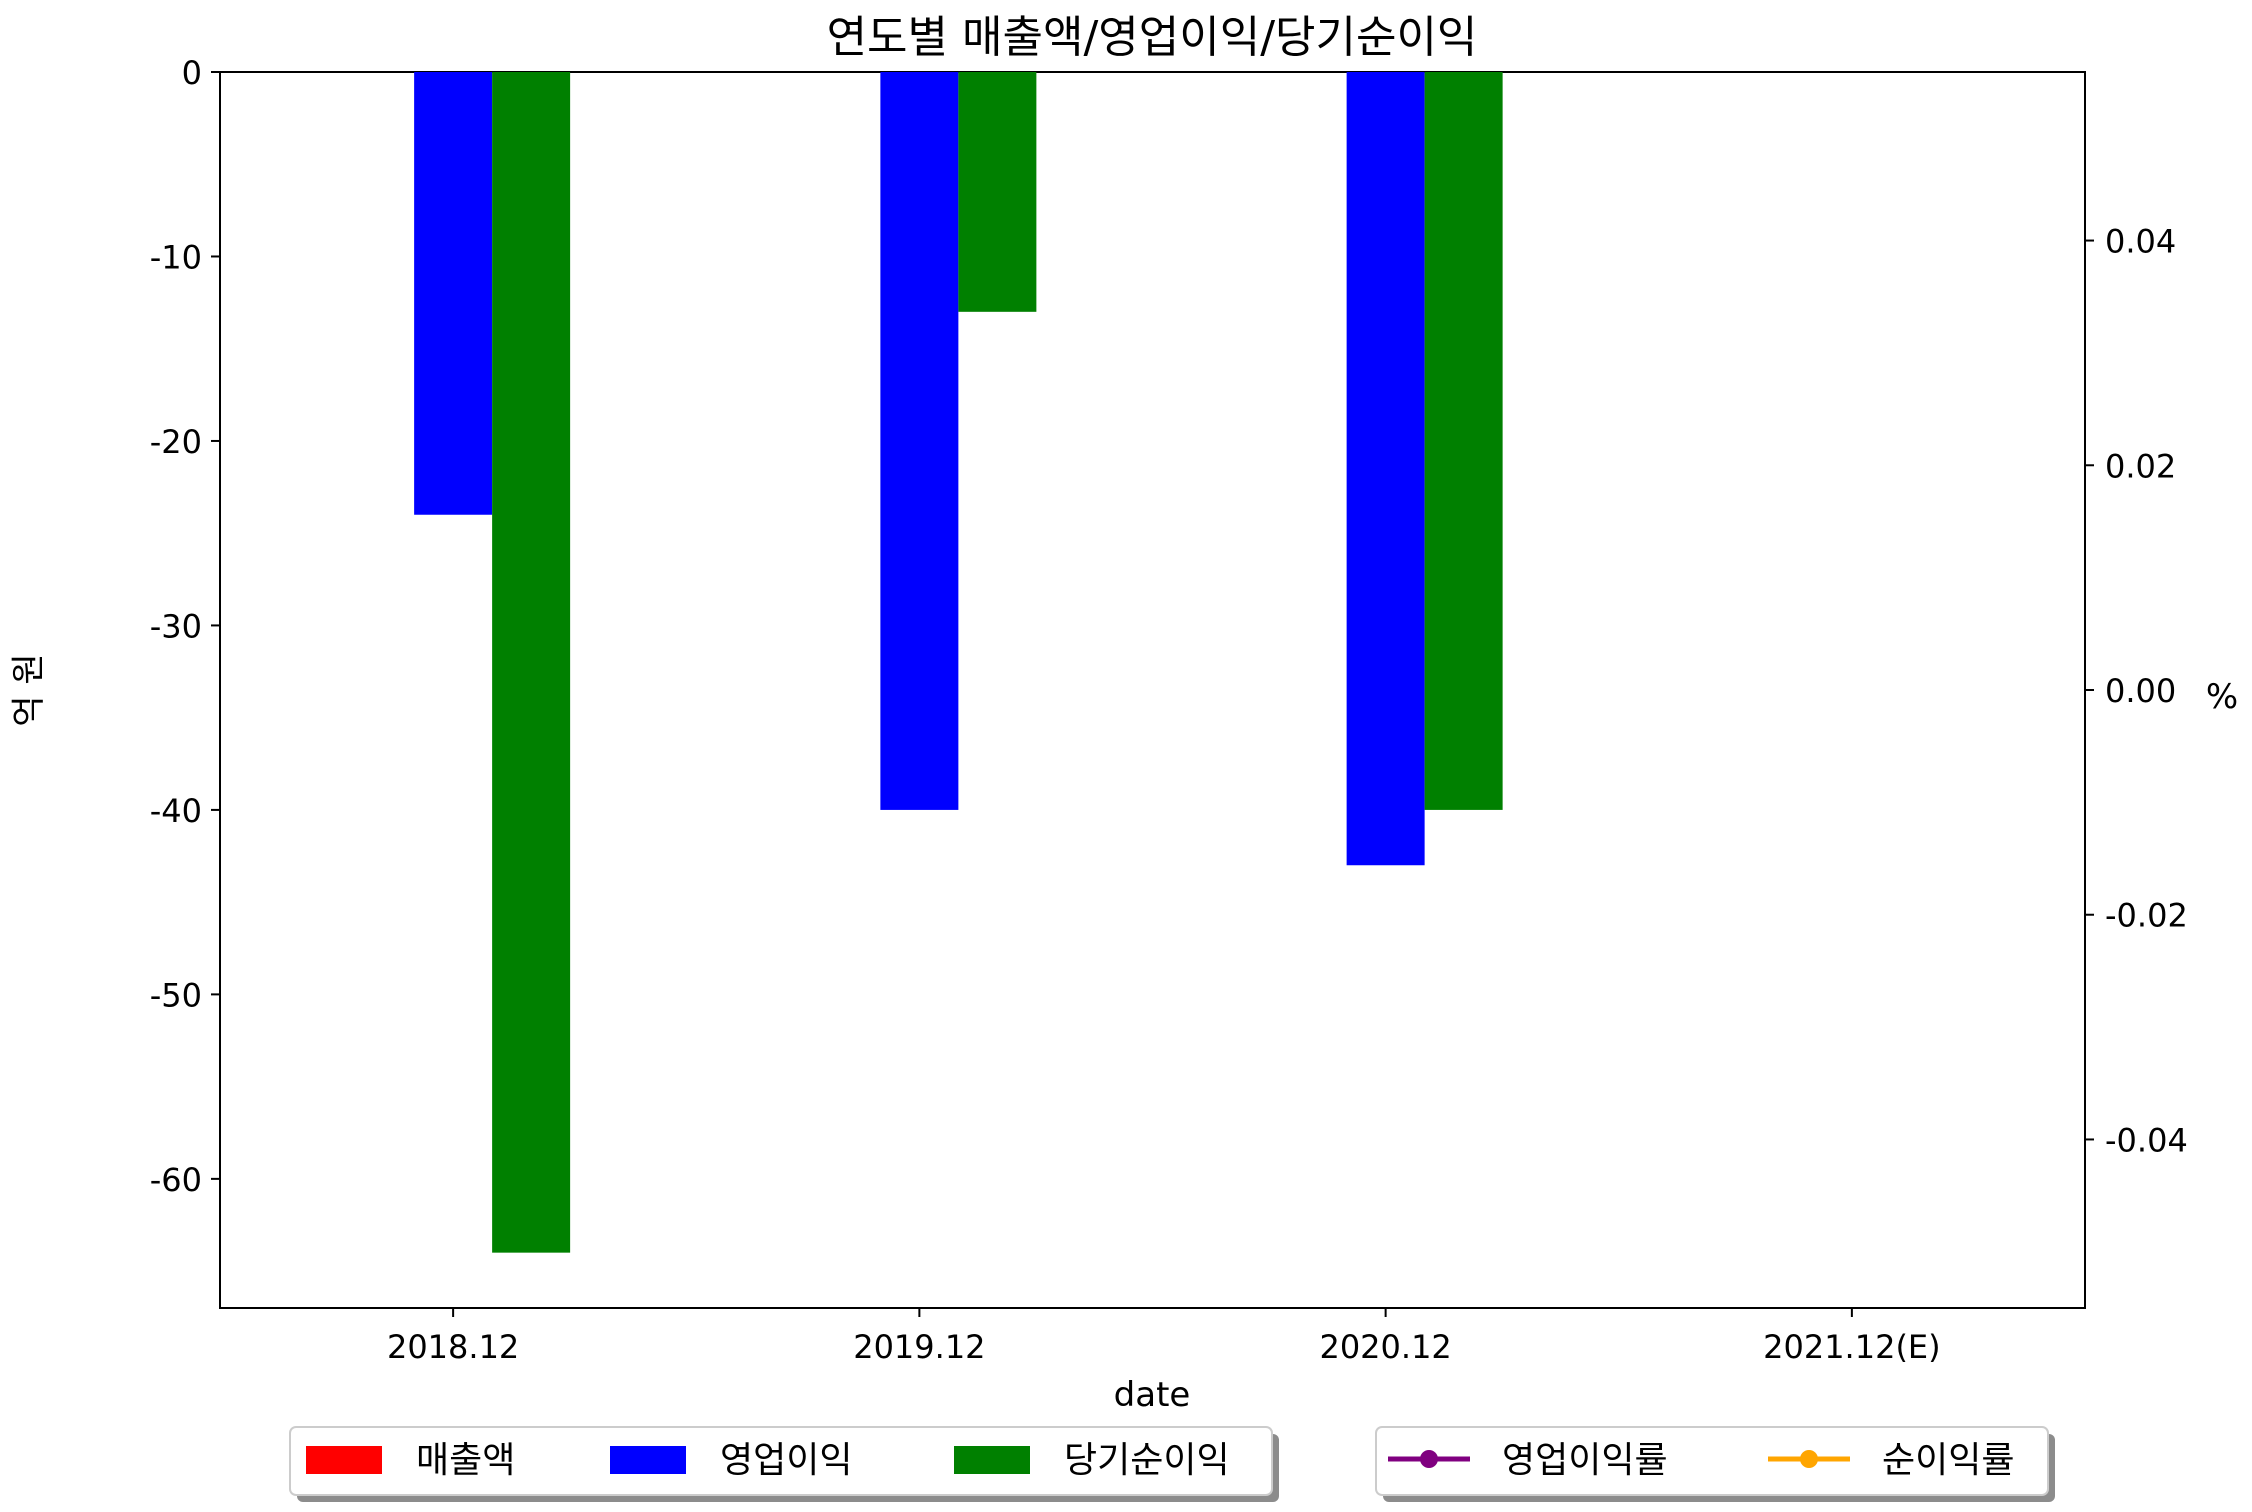 The image size is (2252, 1512). Describe the element at coordinates (1585, 1460) in the screenshot. I see `legend-label-operating-margin: 영업이익률` at that location.